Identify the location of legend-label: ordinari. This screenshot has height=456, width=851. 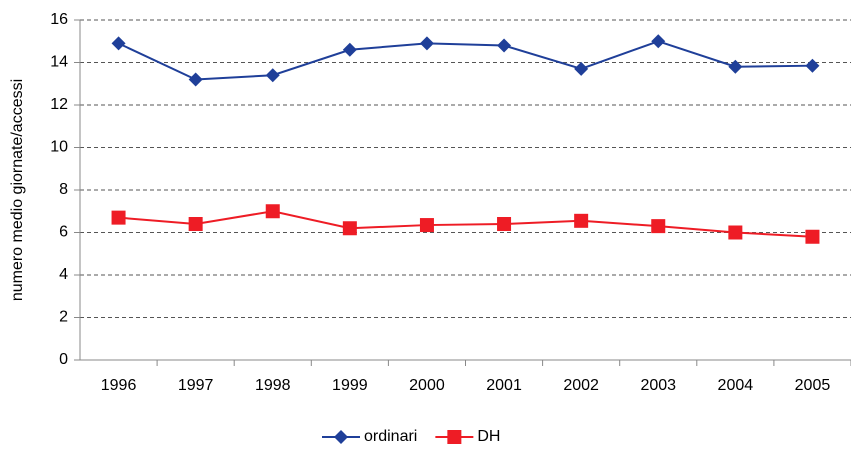
(390, 436).